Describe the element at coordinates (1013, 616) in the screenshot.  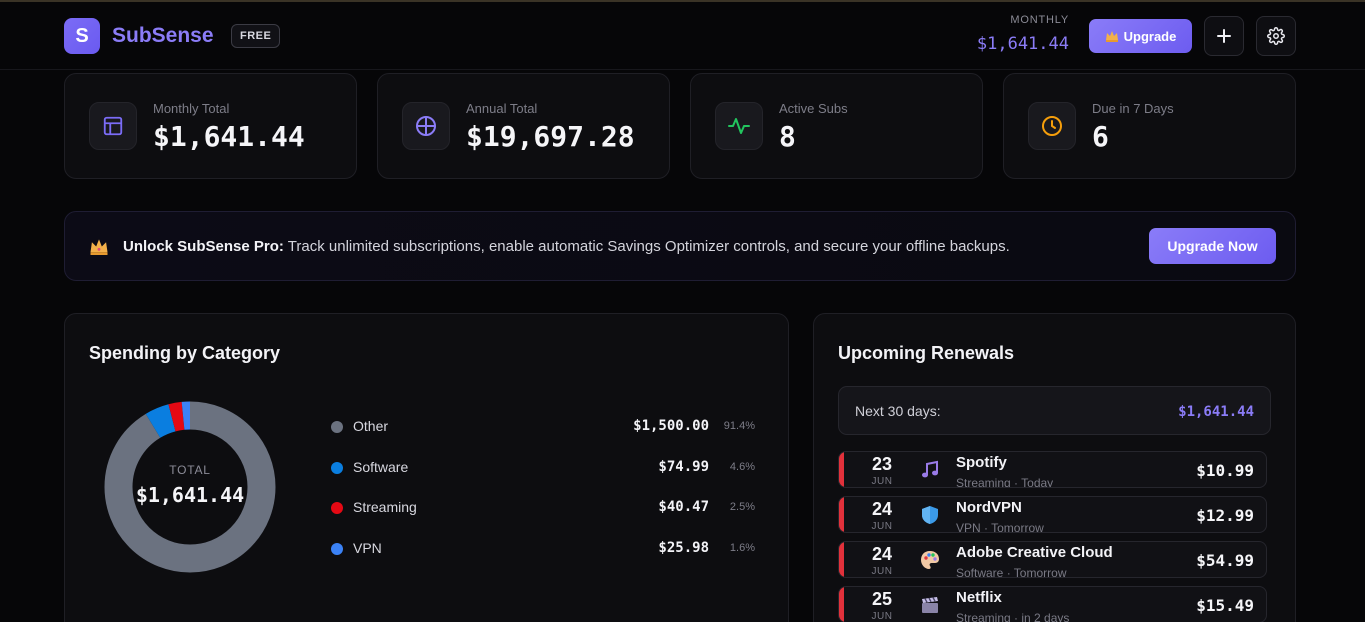
I see `renewal-meta: Streaming · in 2 days` at that location.